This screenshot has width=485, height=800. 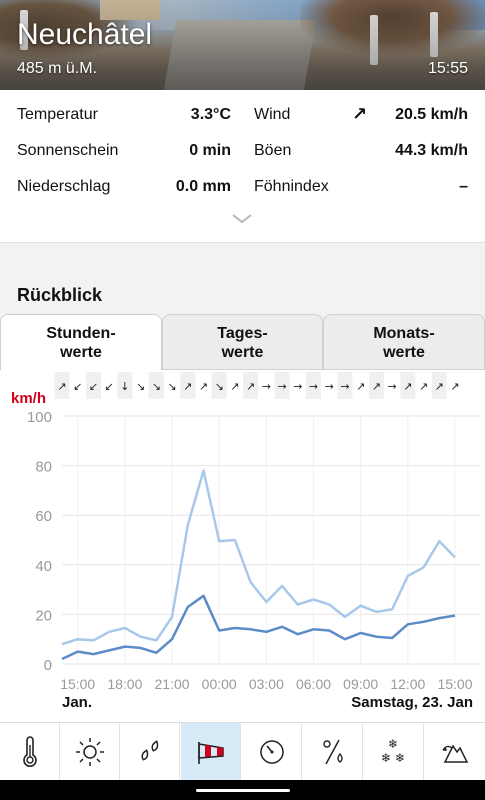 I want to click on y-tick-label: 60, so click(x=43, y=516).